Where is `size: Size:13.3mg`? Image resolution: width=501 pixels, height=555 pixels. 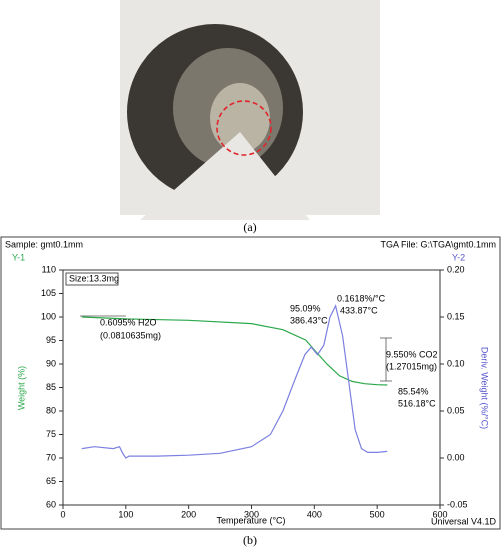
size: Size:13.3mg is located at coordinates (94, 278).